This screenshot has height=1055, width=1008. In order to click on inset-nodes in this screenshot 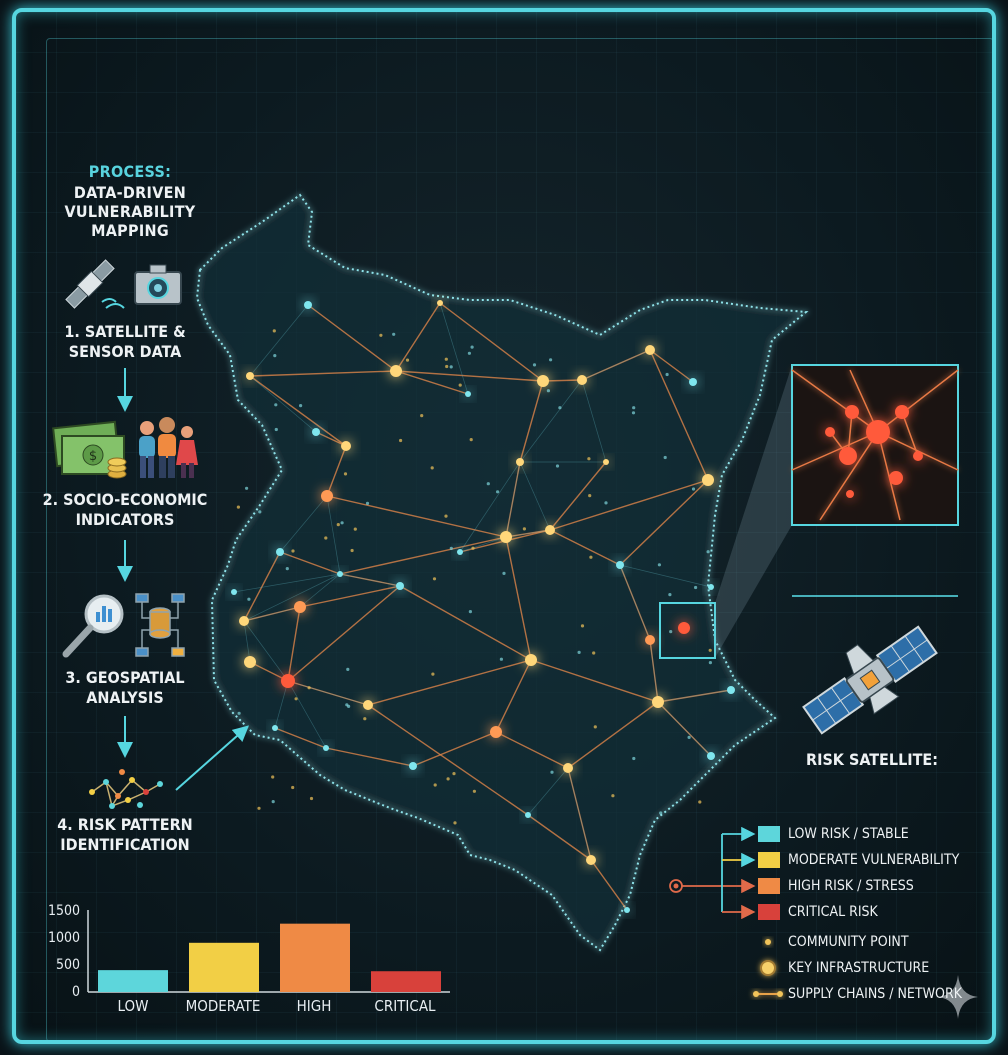, I will do `click(874, 451)`.